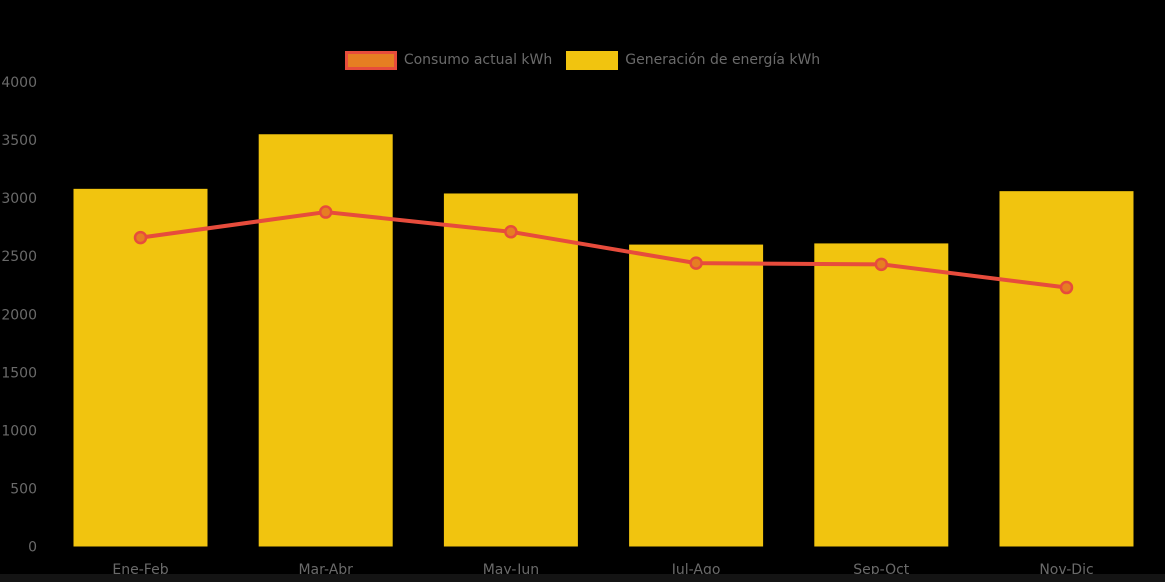 Image resolution: width=1165 pixels, height=582 pixels. I want to click on y-axis-tick-label-0: 0, so click(32, 548).